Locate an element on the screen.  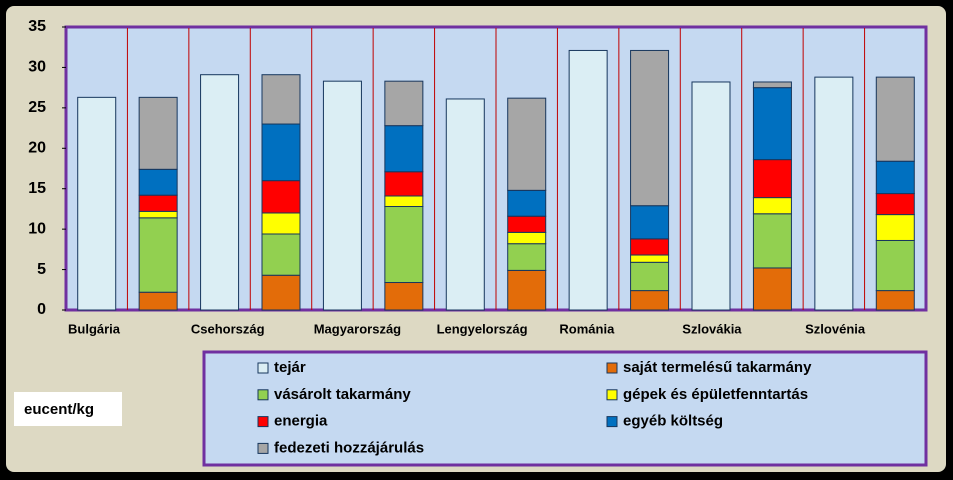
y-tick-label: 20 is located at coordinates (37, 148).